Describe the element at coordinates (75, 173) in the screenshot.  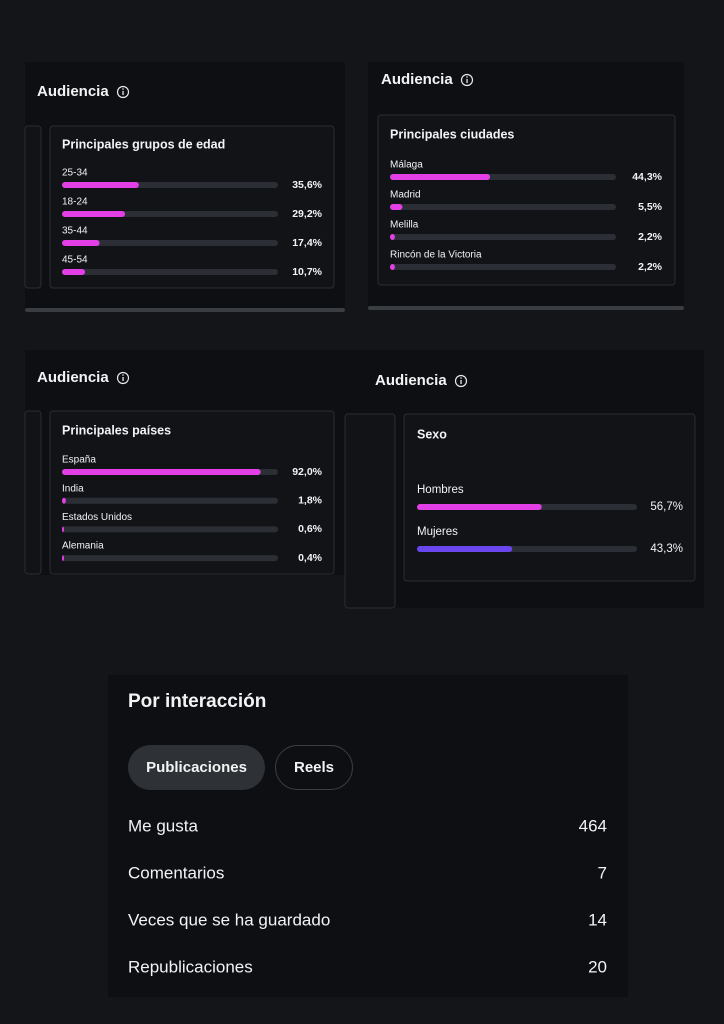
I see `row-label: 25-34` at that location.